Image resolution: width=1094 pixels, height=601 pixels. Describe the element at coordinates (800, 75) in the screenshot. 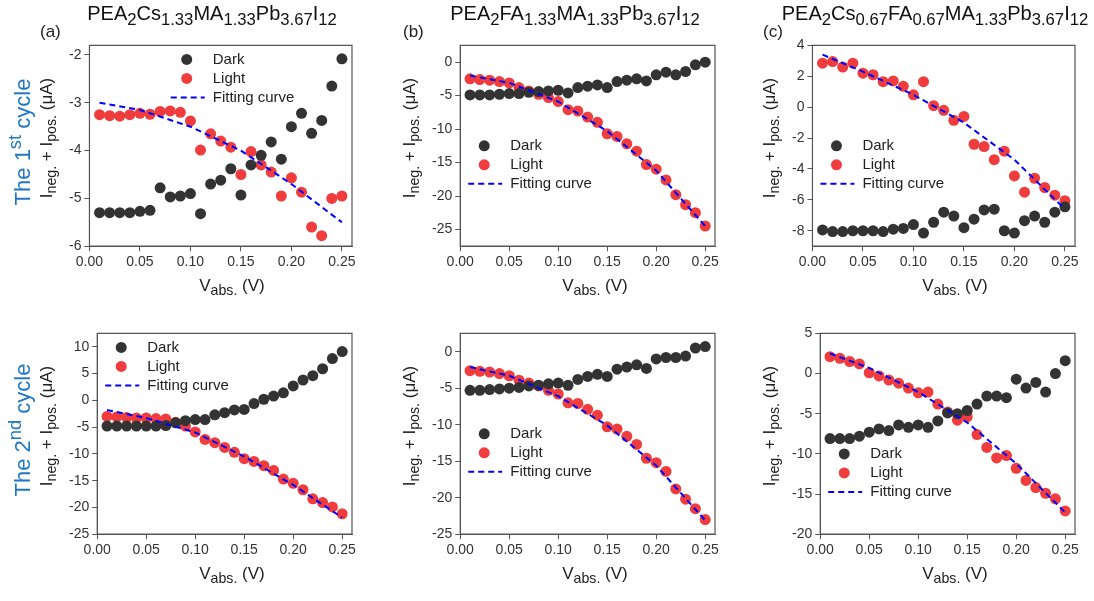

I see `y-tick-label: 2` at that location.